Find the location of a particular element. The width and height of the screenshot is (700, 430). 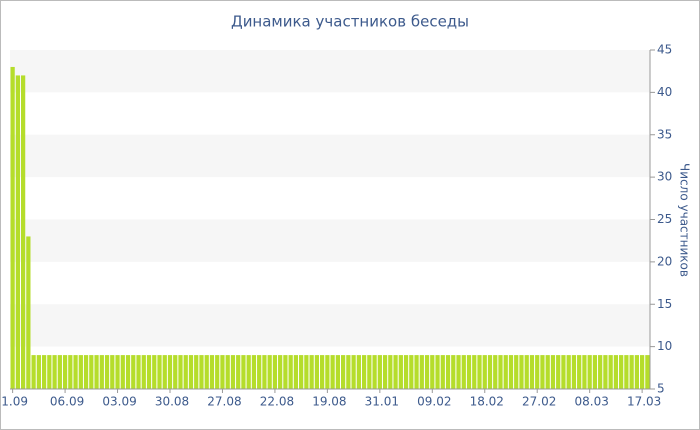

x-tick-label: 09.02 is located at coordinates (434, 402).